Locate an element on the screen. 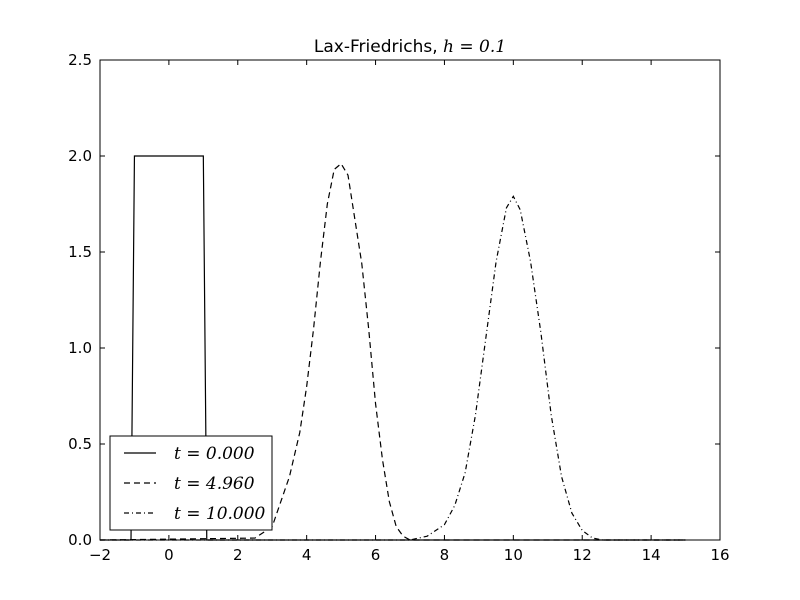  y-tick-label: 0.5 is located at coordinates (80, 444).